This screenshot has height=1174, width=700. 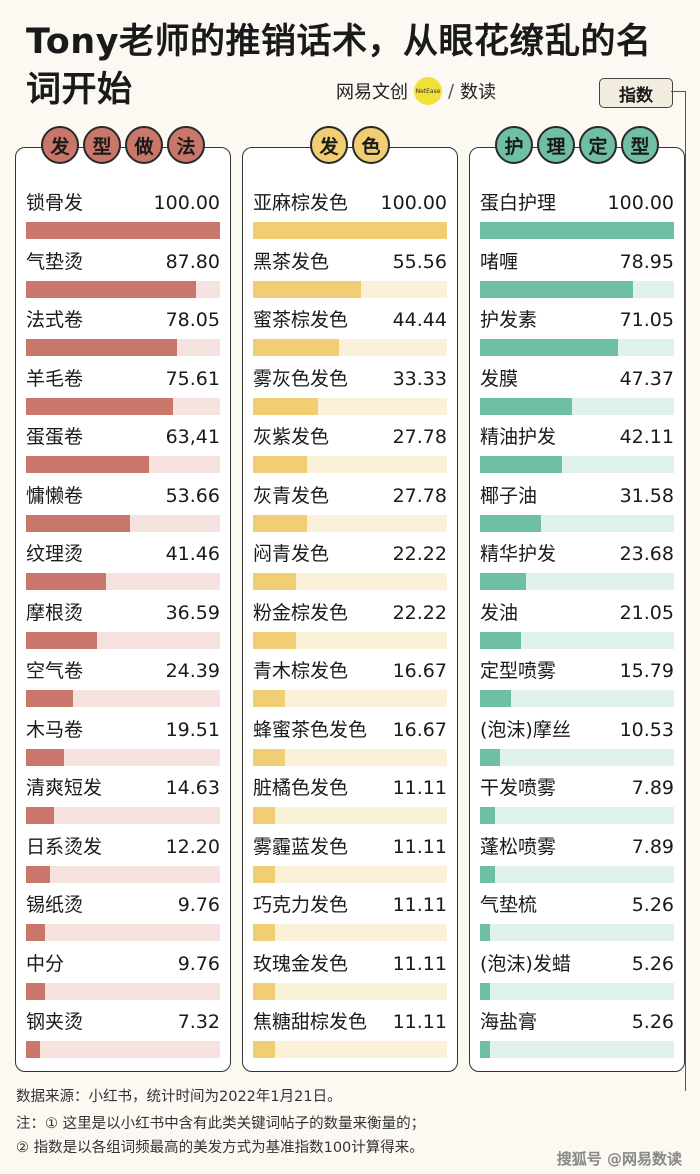 What do you see at coordinates (123, 980) in the screenshot?
I see `bar-row: 中分 9.76` at bounding box center [123, 980].